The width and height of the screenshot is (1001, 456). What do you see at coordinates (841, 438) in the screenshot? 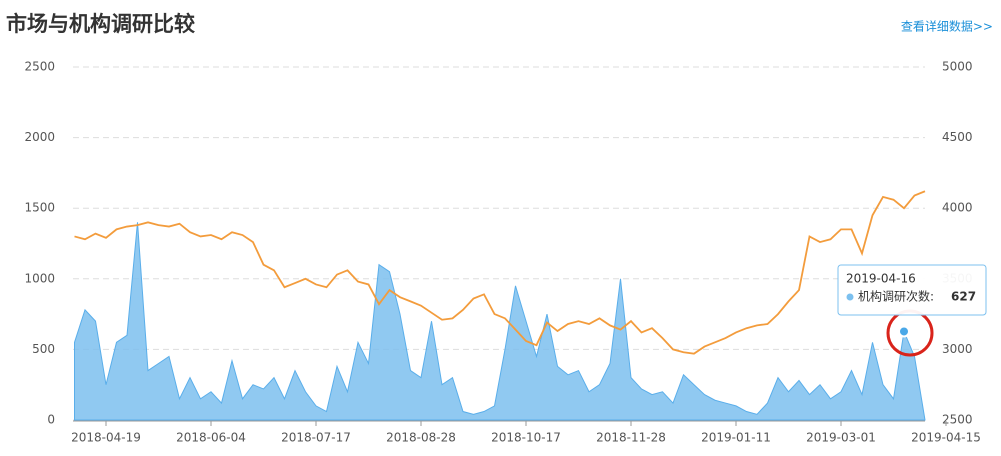
I see `x-tick-label: 2019-03-01` at bounding box center [841, 438].